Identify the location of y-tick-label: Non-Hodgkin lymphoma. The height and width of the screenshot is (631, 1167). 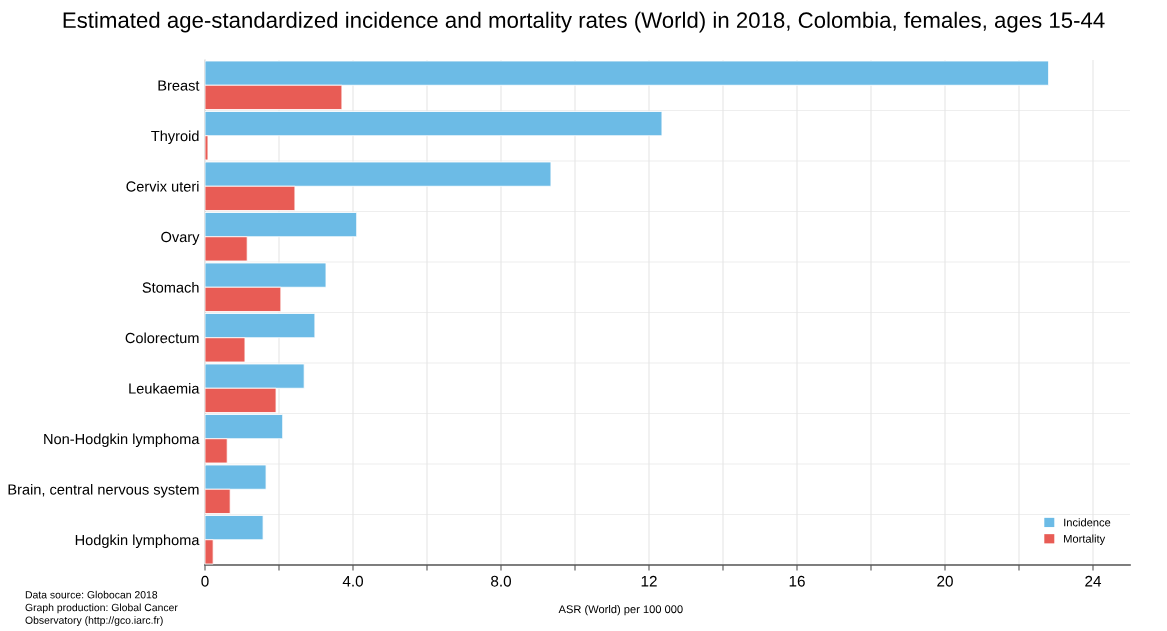
(122, 440).